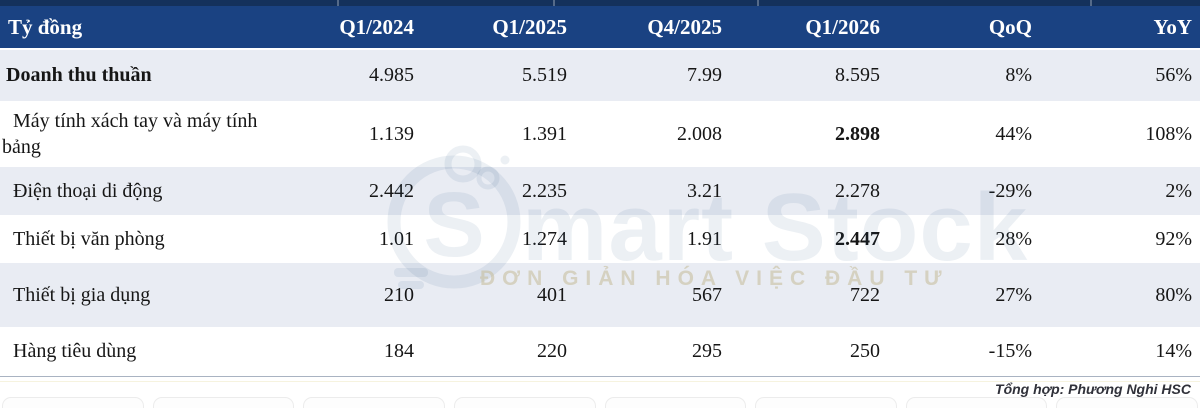 Image resolution: width=1200 pixels, height=408 pixels. I want to click on cell-value: 1.01, so click(396, 238).